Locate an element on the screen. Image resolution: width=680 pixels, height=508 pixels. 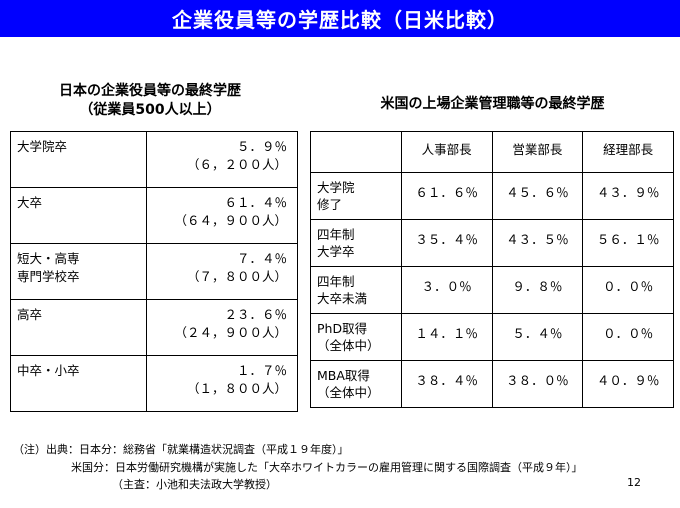
table-row: 四年制 大卒未満 ３．０％ ９．８％ ０．０％ is located at coordinates (492, 290).